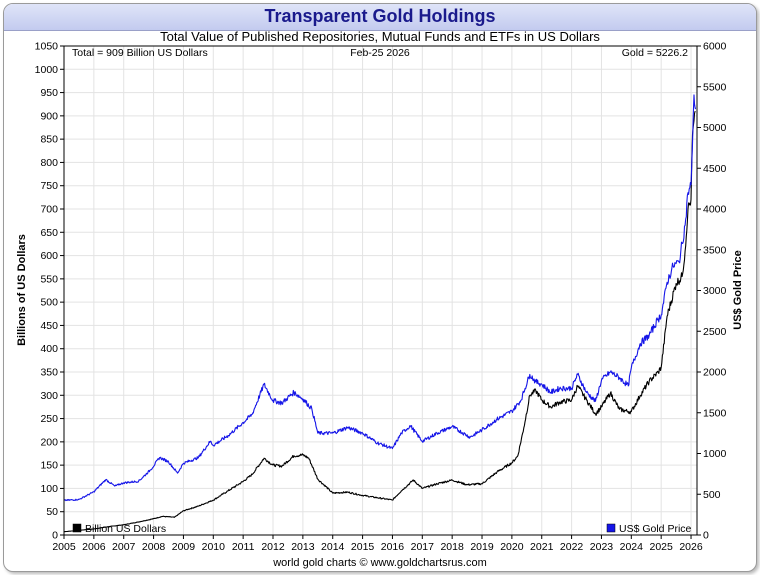 This screenshot has width=760, height=575. What do you see at coordinates (602, 547) in the screenshot?
I see `x-tick-label: 2023` at bounding box center [602, 547].